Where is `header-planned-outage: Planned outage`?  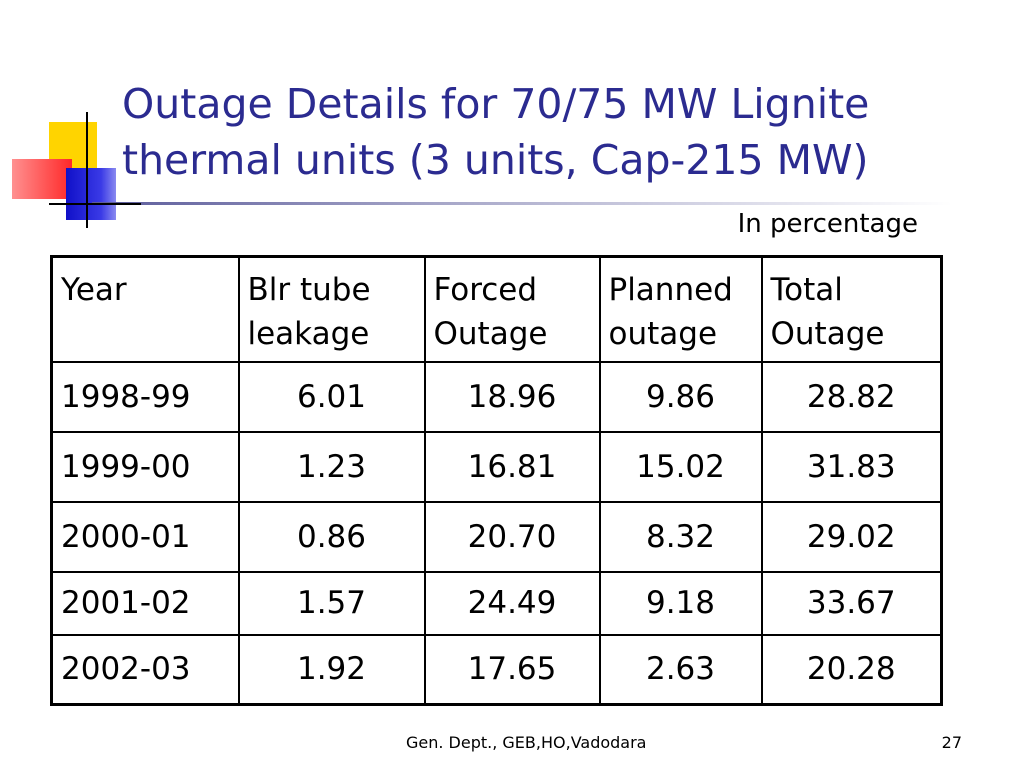 header-planned-outage: Planned outage is located at coordinates (680, 309).